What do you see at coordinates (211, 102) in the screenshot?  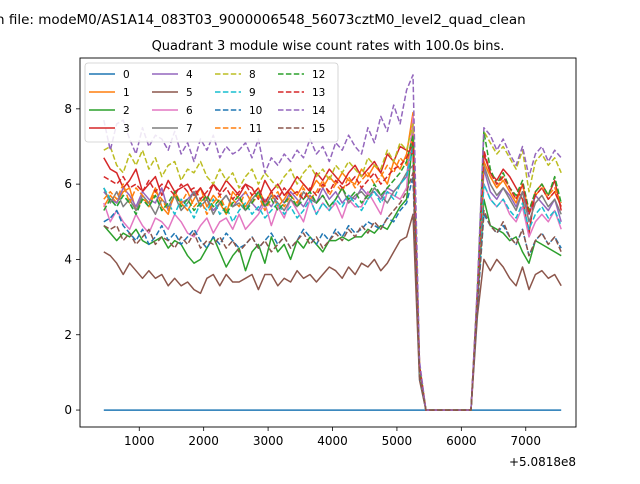 I see `legend-box` at bounding box center [211, 102].